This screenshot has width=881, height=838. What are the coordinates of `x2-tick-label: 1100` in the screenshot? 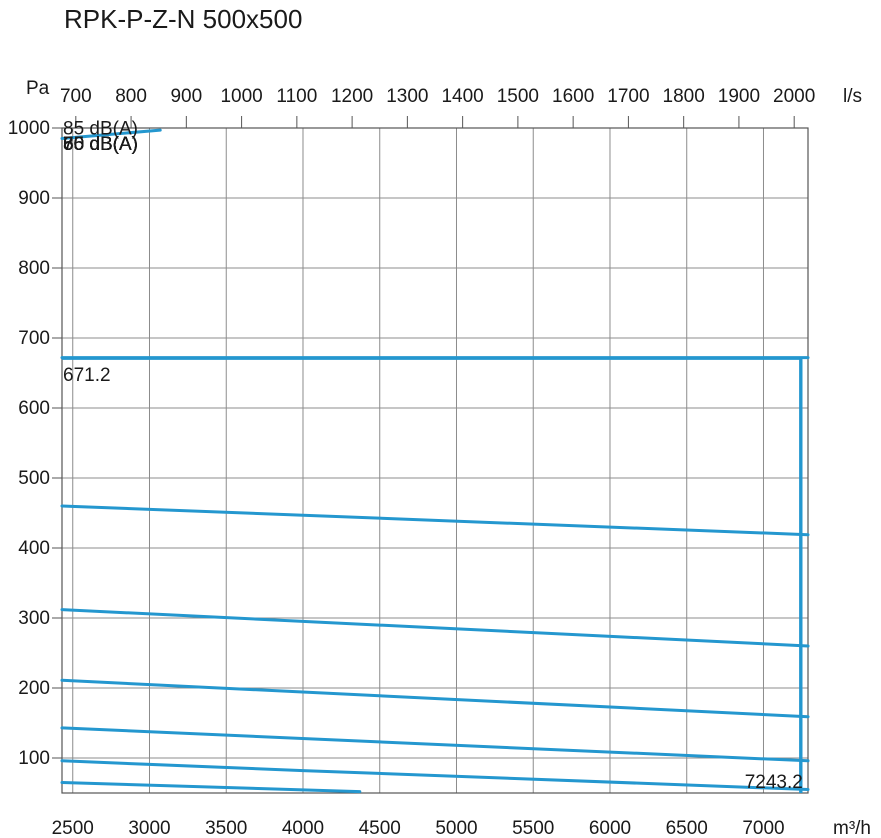 It's located at (296, 96).